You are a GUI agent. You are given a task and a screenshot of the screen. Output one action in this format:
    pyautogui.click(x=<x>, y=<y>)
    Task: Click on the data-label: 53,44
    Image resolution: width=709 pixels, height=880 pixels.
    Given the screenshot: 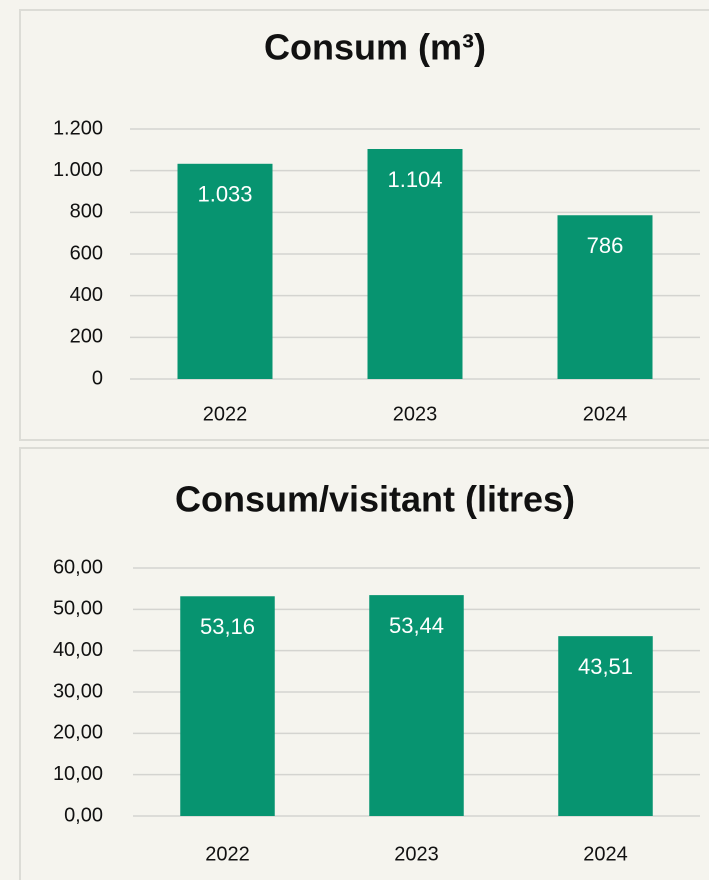 What is the action you would take?
    pyautogui.click(x=416, y=625)
    